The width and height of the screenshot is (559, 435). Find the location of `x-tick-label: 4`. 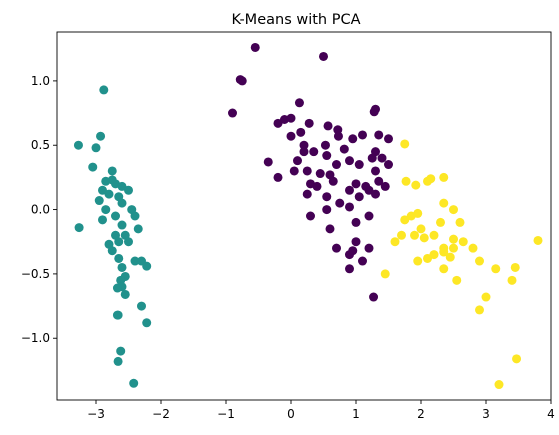

x-tick-label: 4 is located at coordinates (551, 414).